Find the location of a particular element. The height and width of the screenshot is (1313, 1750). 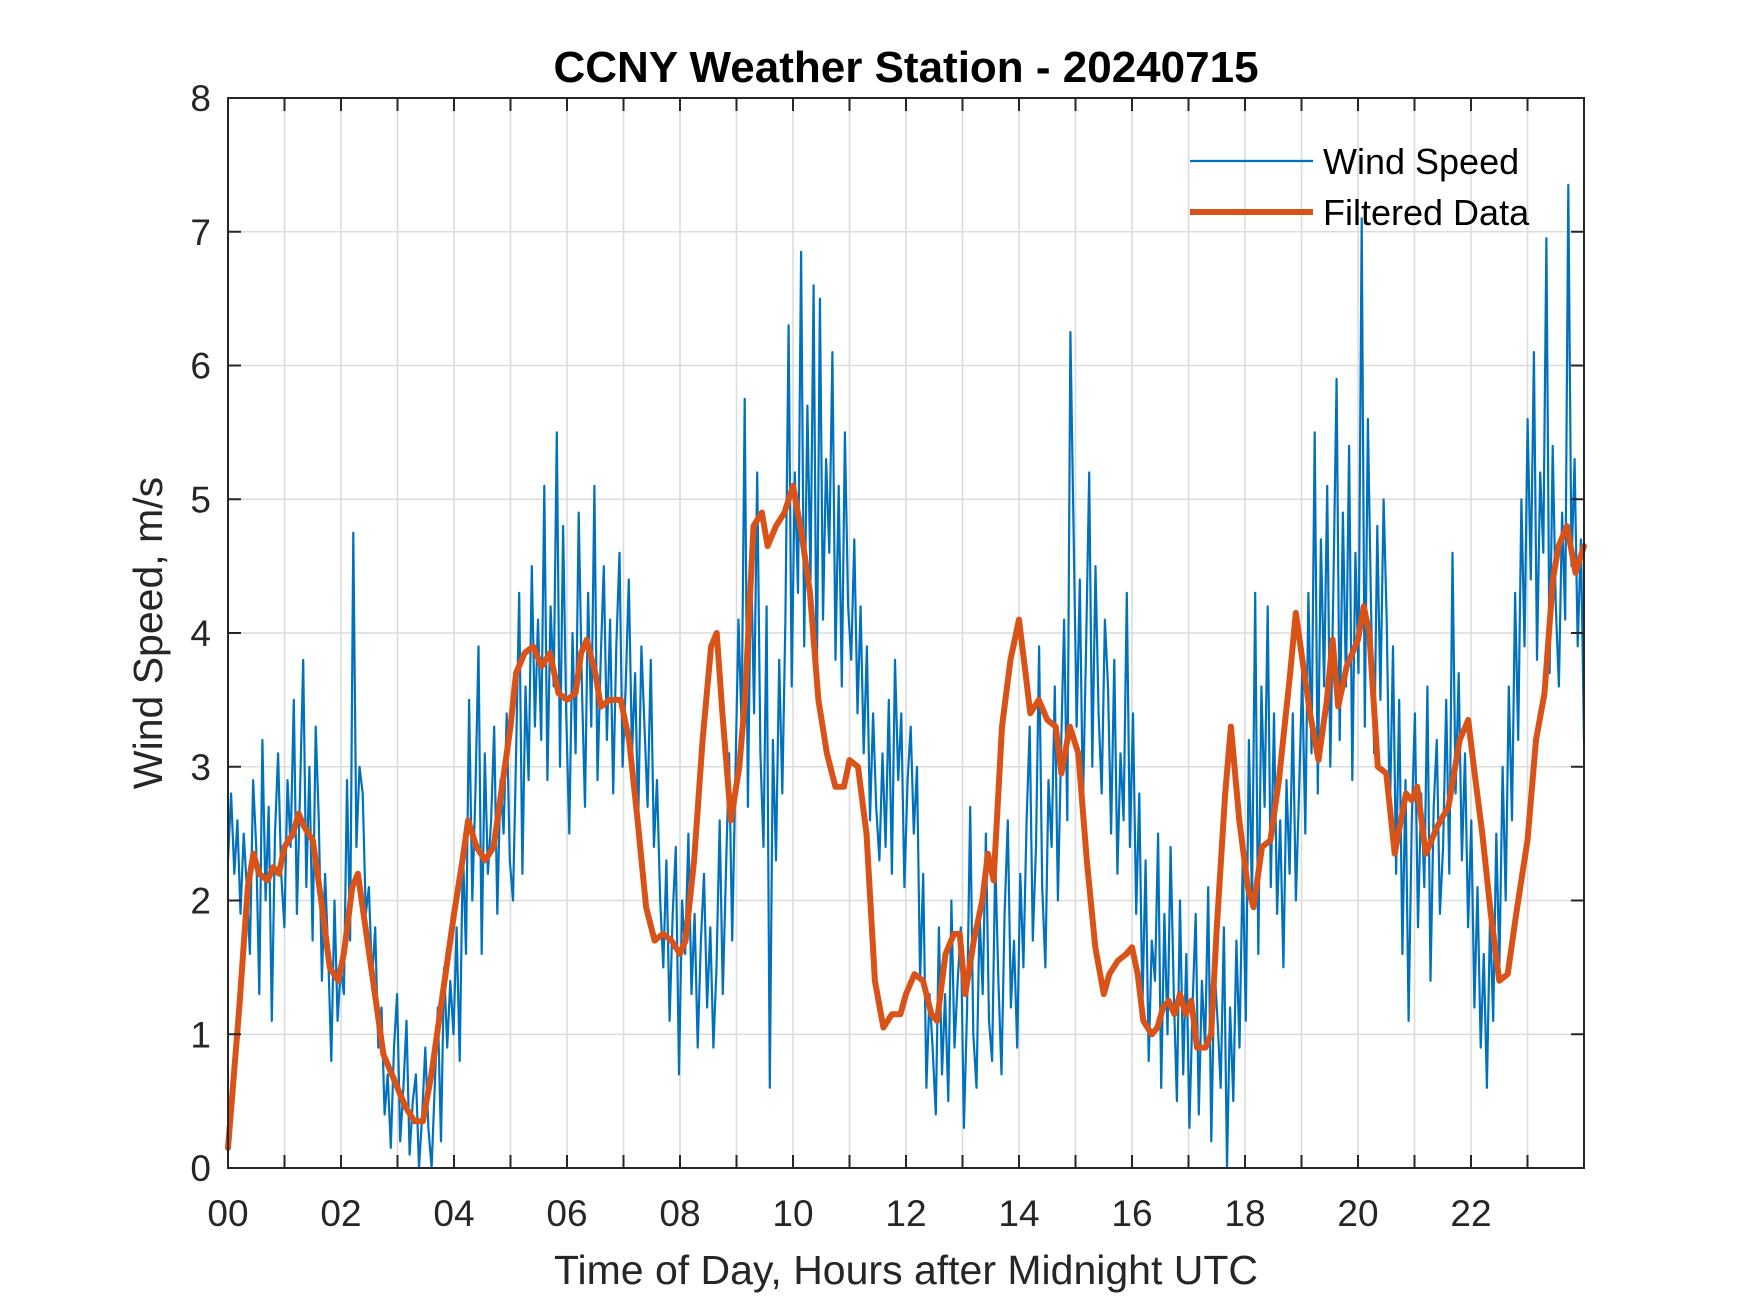

y-tick-label: 2 is located at coordinates (200, 901).